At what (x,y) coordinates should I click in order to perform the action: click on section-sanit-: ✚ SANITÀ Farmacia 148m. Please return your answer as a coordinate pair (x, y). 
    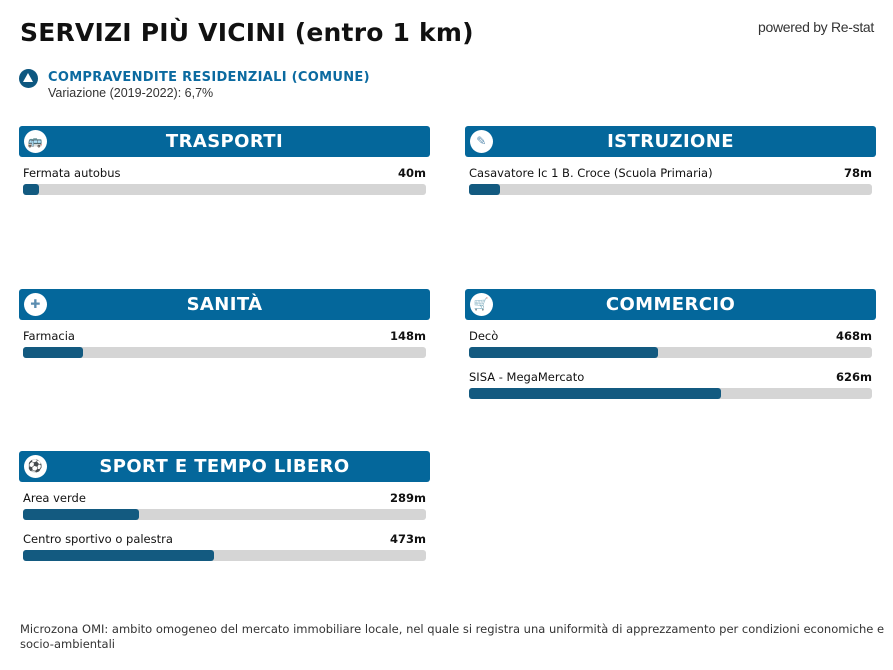
    Looking at the image, I should click on (224, 325).